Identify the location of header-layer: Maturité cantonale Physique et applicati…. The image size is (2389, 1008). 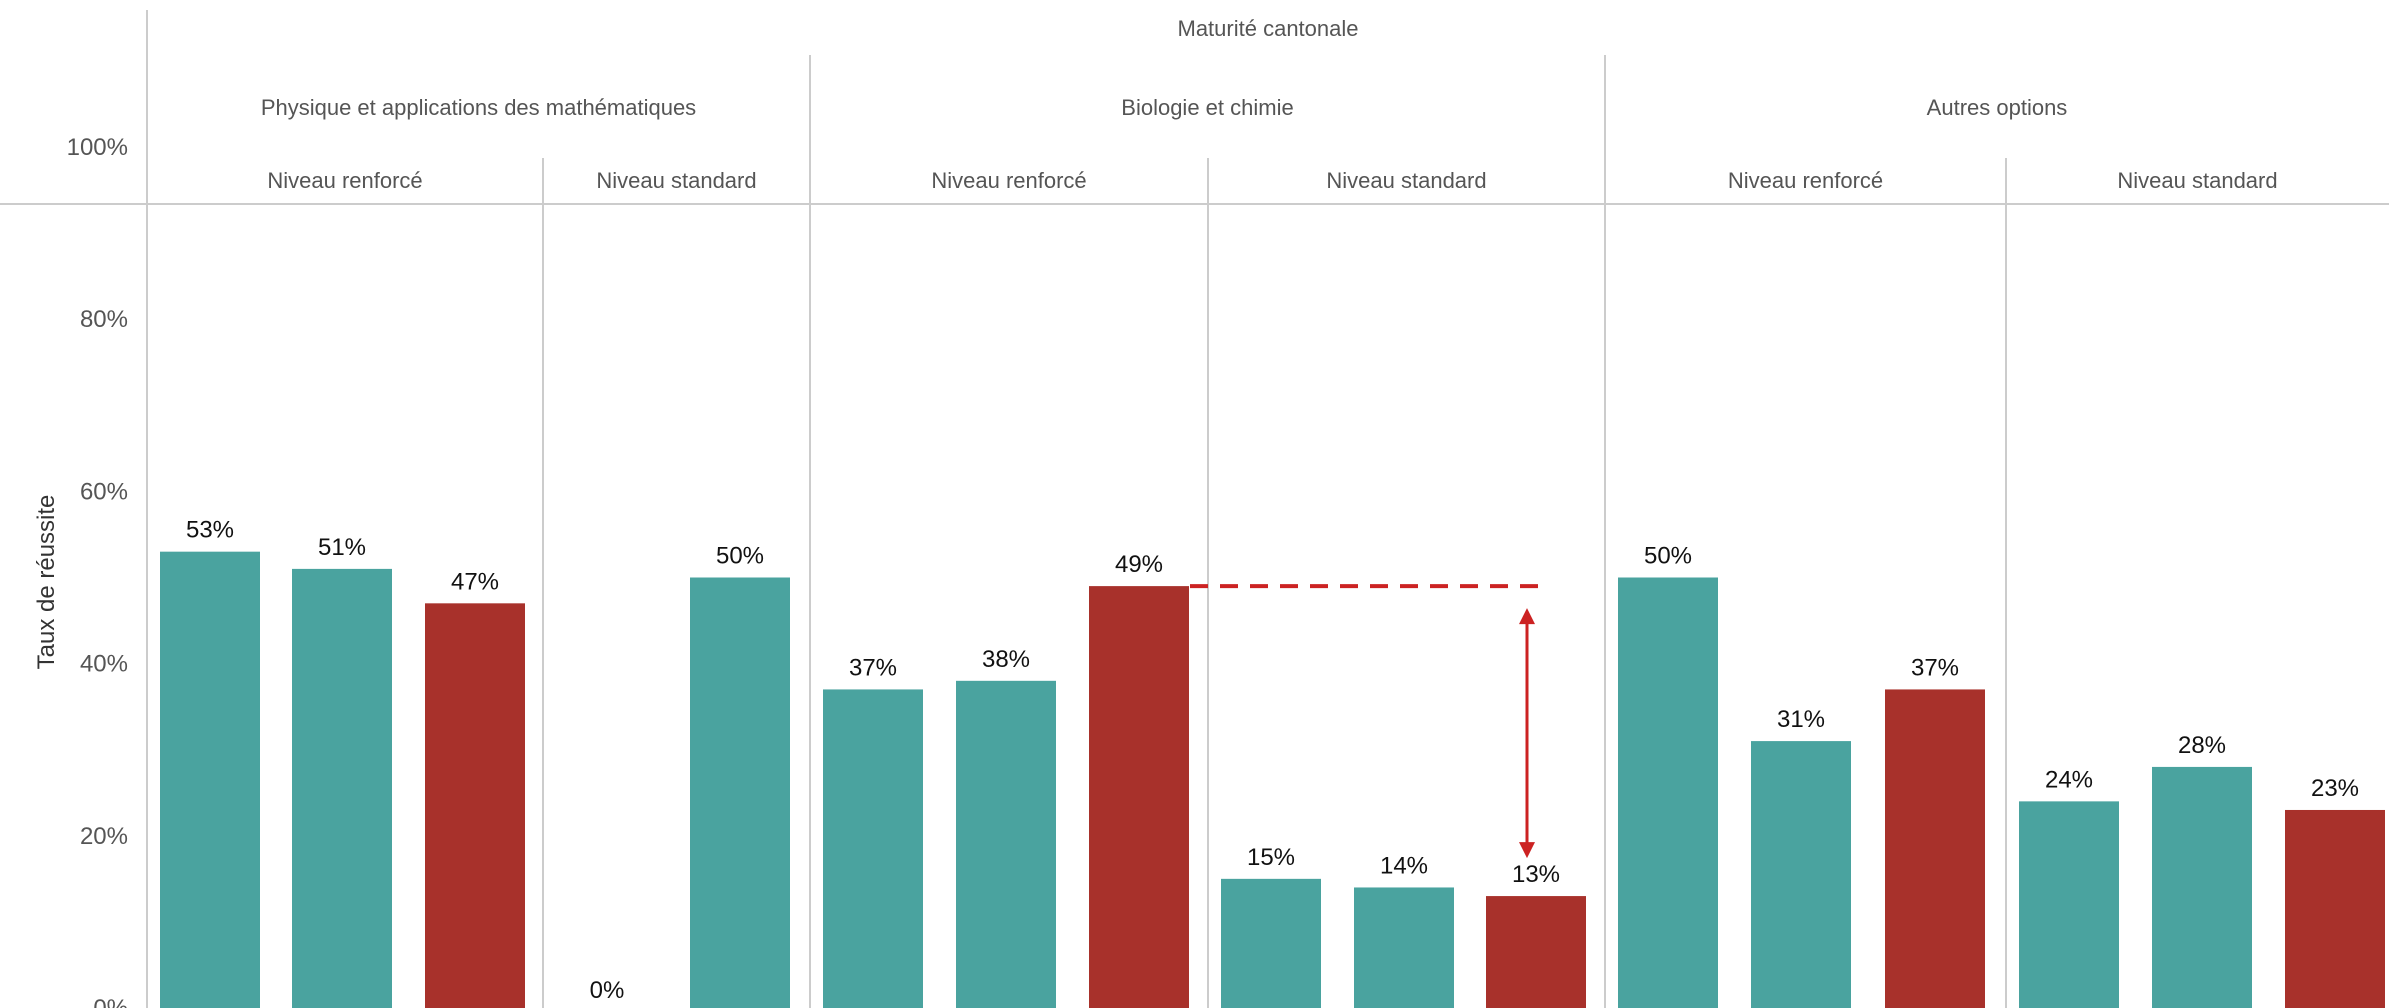
(1269, 104).